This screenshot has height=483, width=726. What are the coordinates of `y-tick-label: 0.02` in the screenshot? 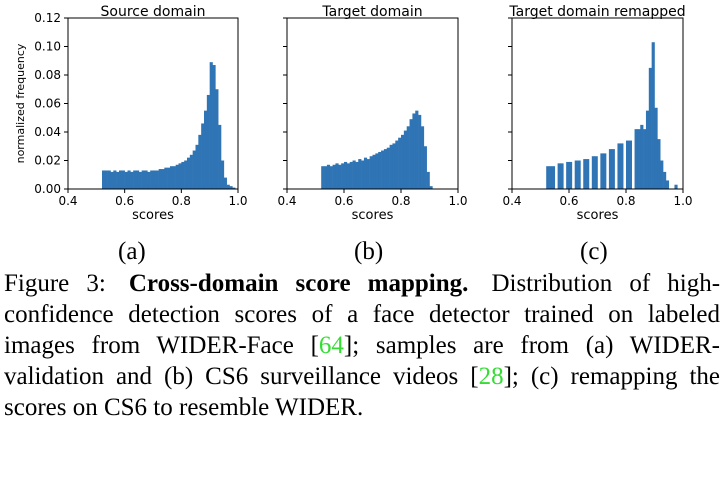 It's located at (47, 161).